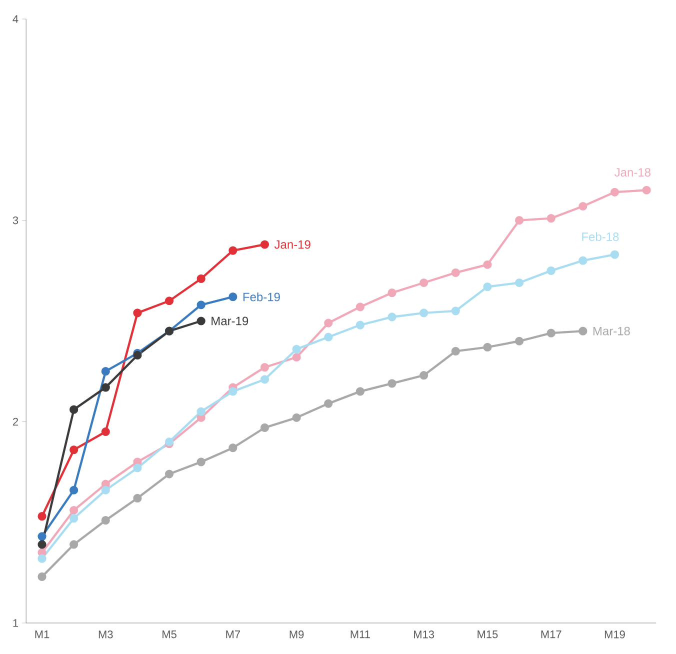 The image size is (676, 654). Describe the element at coordinates (614, 634) in the screenshot. I see `x-tick-label: M19` at that location.